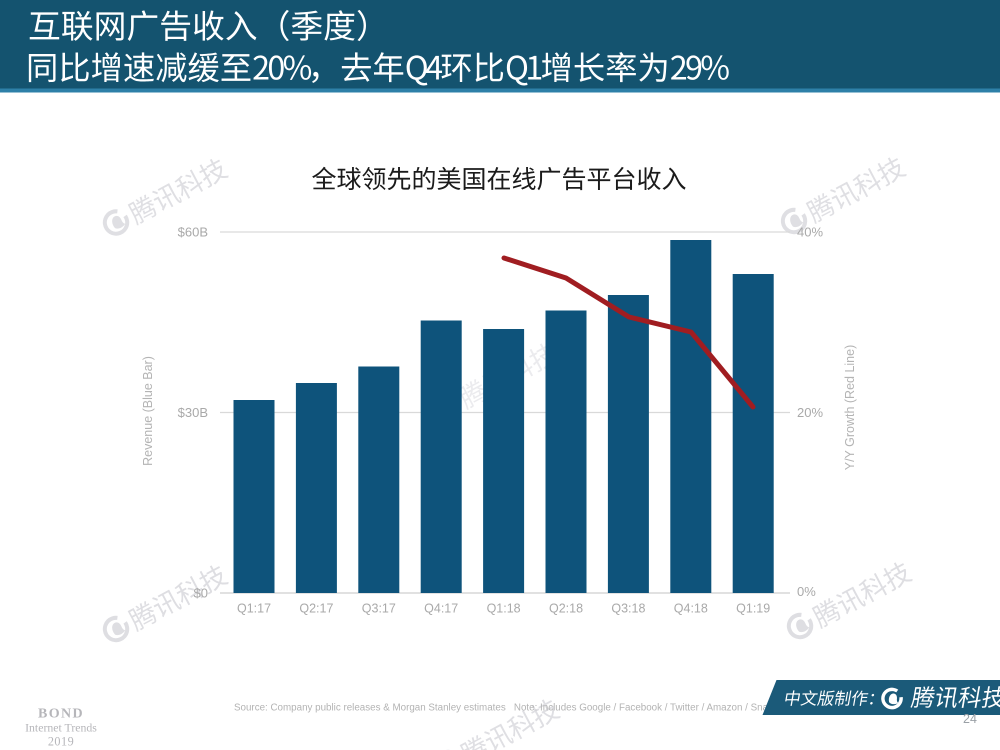 This screenshot has width=1000, height=750. What do you see at coordinates (61, 742) in the screenshot?
I see `svg-text: 2019` at bounding box center [61, 742].